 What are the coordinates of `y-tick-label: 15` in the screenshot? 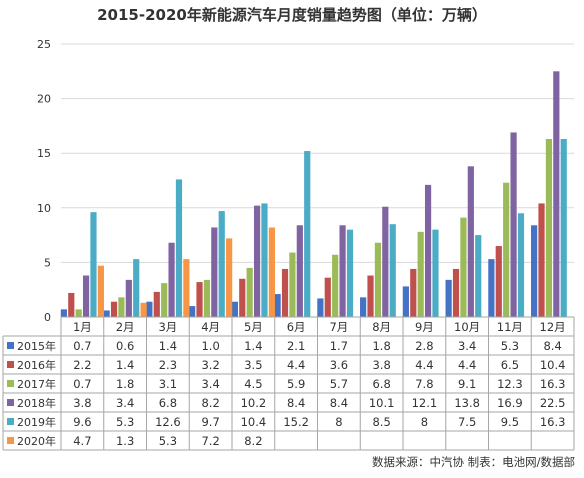 It's located at (44, 153).